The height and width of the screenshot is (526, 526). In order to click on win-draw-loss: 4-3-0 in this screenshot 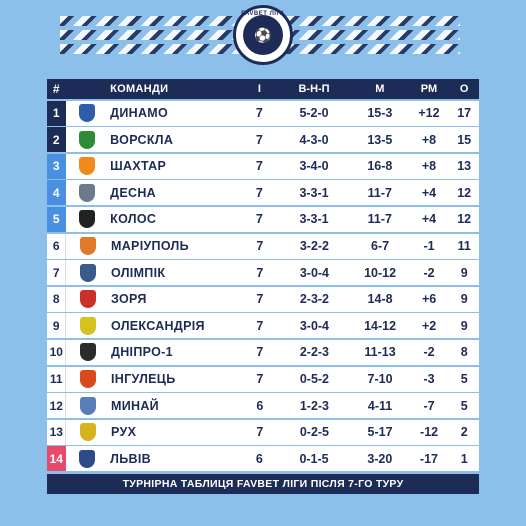, I will do `click(314, 139)`.